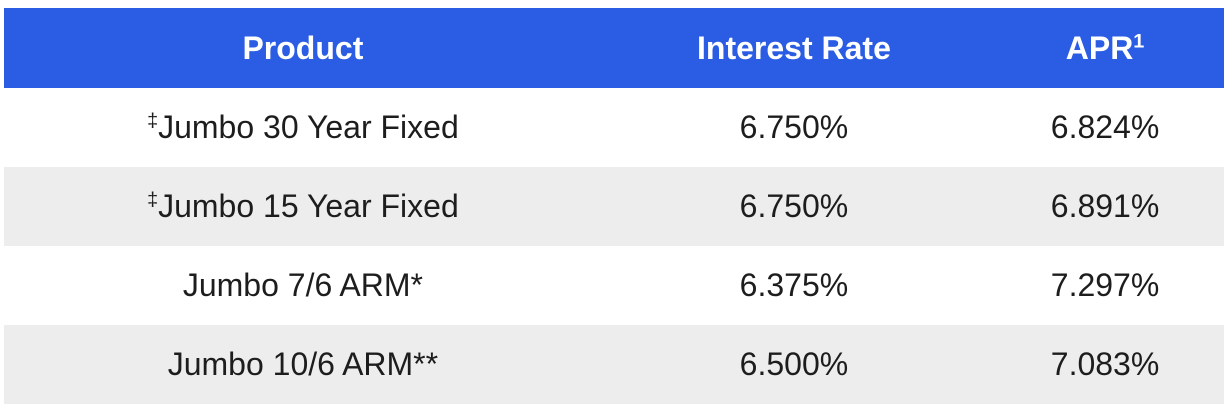  Describe the element at coordinates (794, 285) in the screenshot. I see `interest-rate-cell: 6.375%` at that location.